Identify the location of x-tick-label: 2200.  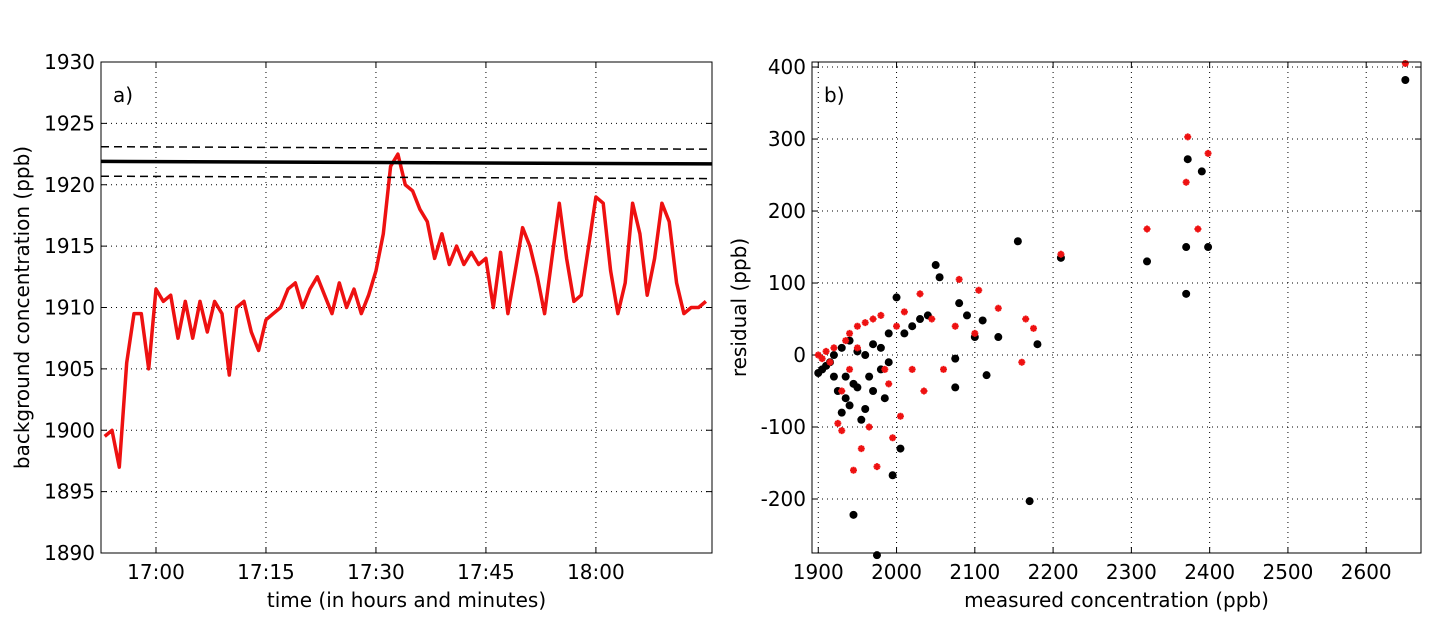
(1053, 572).